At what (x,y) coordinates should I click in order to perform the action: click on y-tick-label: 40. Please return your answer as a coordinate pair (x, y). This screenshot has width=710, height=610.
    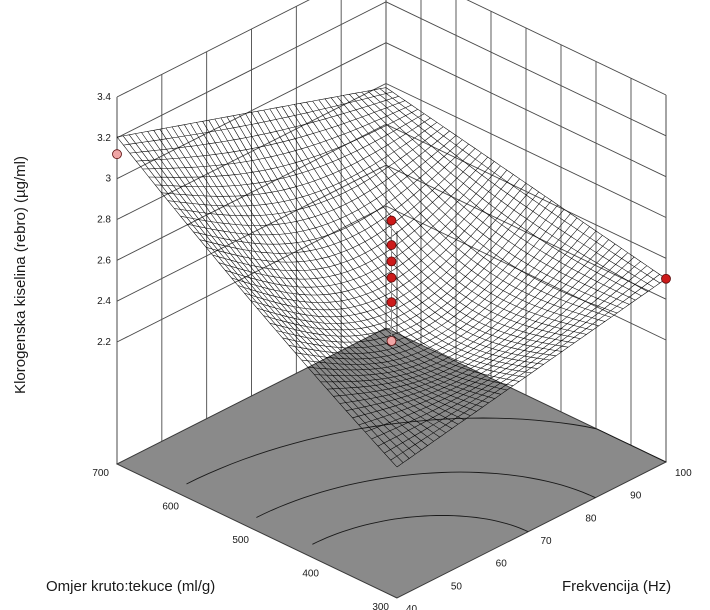
    Looking at the image, I should click on (412, 607).